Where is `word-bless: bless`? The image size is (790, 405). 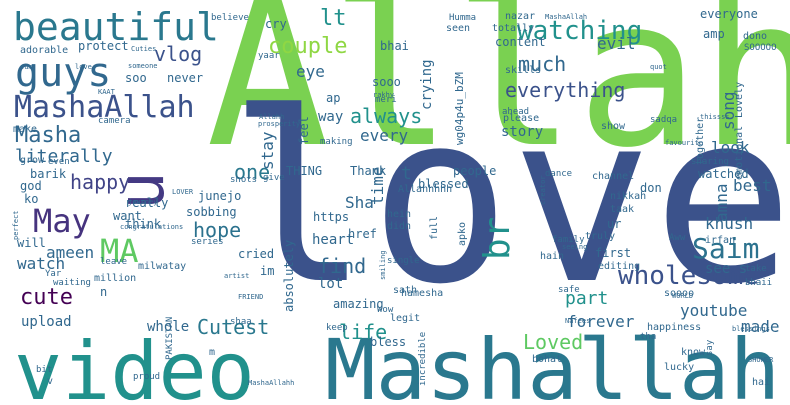
word-bless: bless is located at coordinates (388, 342).